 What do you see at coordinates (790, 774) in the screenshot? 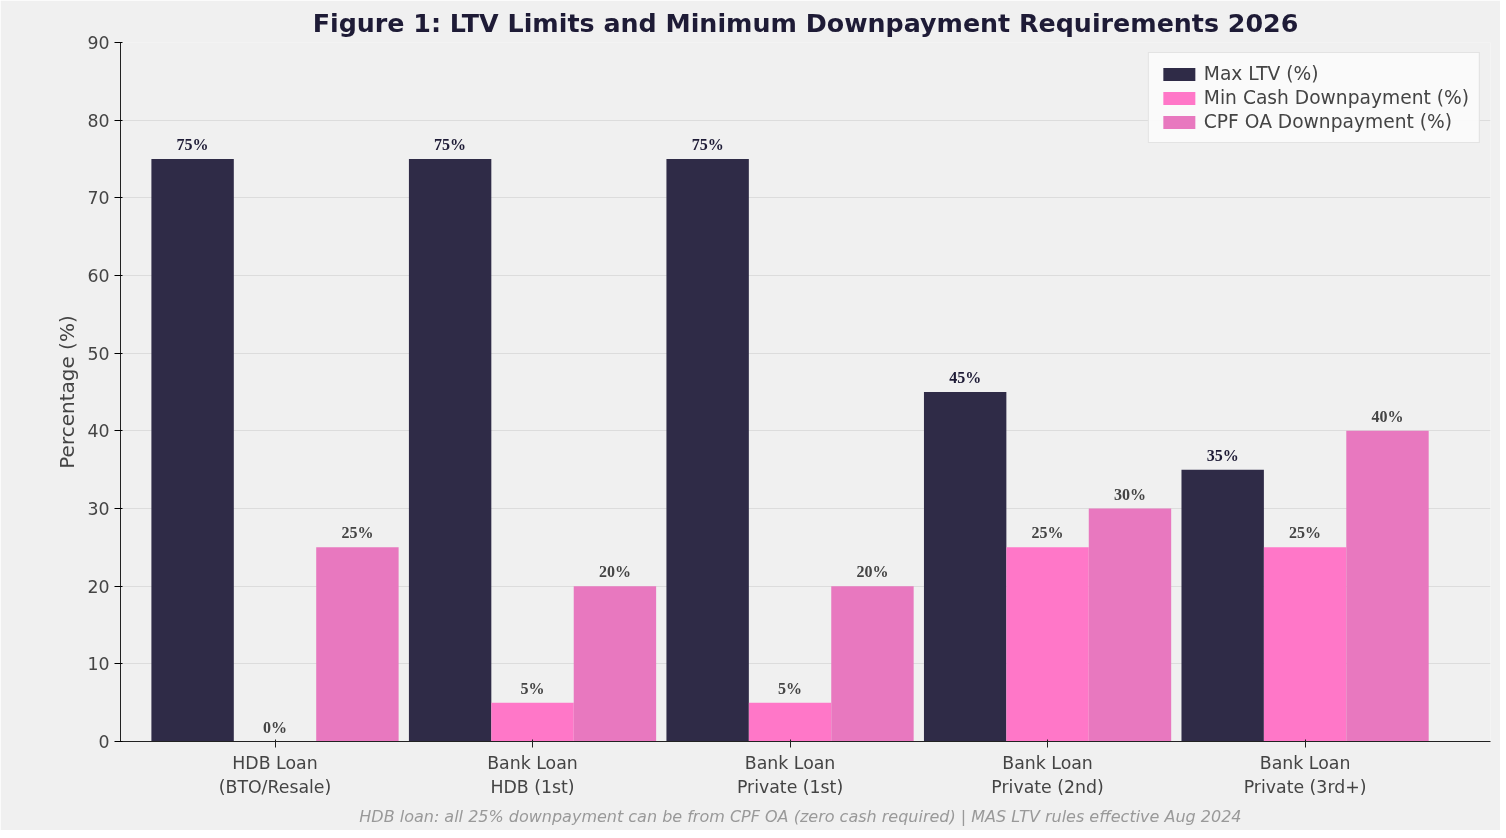
I see `x-tick-label: Bank Loan Private (1st)` at bounding box center [790, 774].